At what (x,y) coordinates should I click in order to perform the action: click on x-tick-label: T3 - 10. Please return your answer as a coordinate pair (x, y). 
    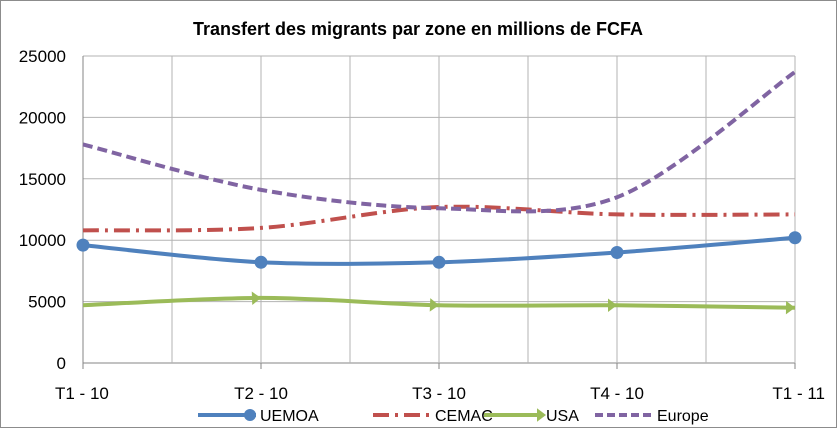
    Looking at the image, I should click on (439, 393).